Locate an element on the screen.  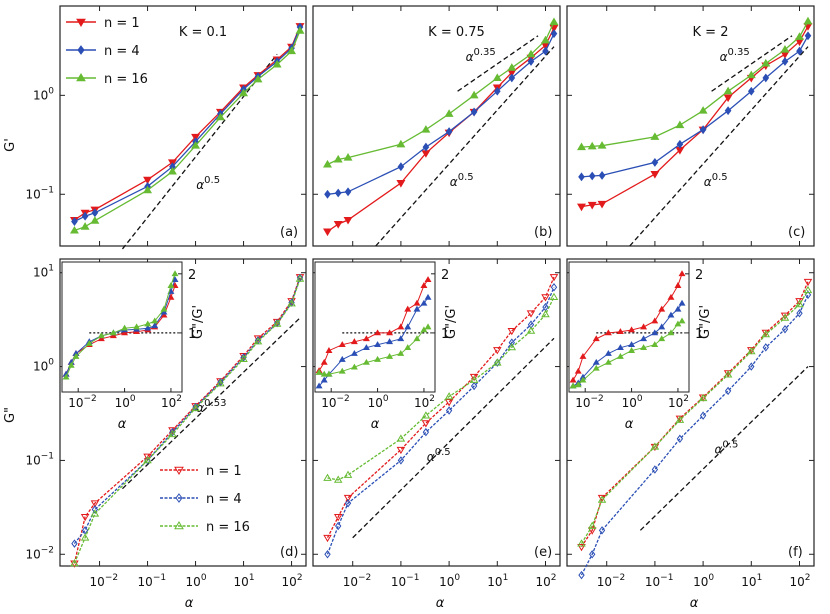
inset-2-xtick-label-1: 10⁰ is located at coordinates (632, 402).